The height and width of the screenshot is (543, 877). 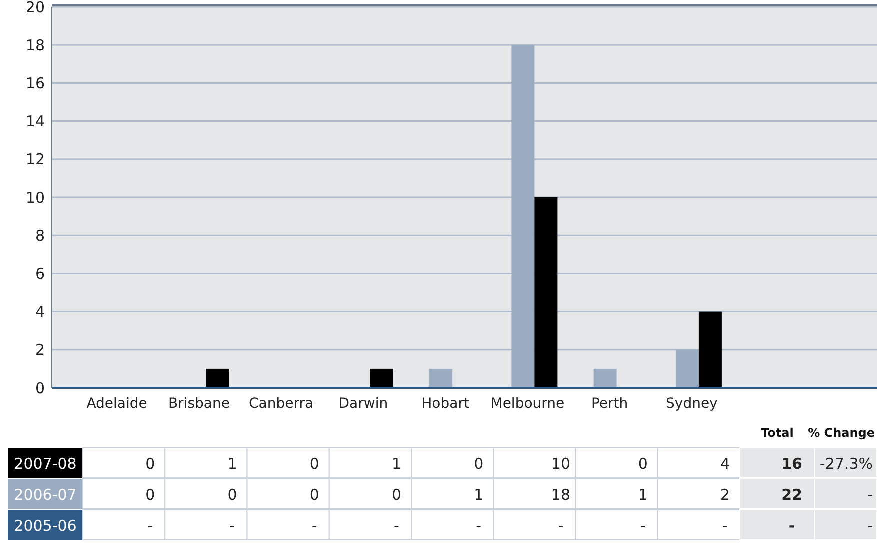 I want to click on text: 16, so click(x=792, y=463).